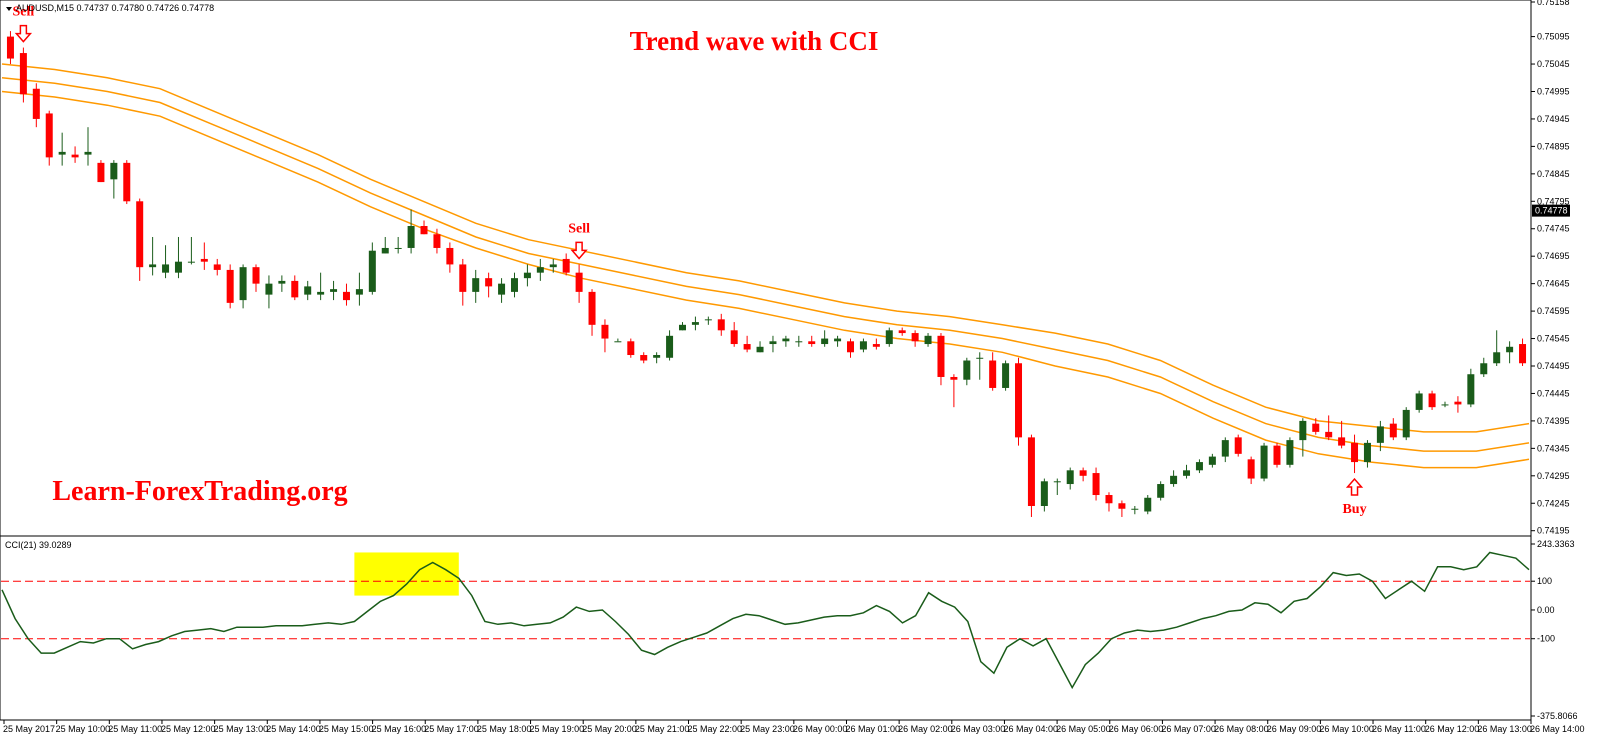 Image resolution: width=1600 pixels, height=753 pixels. What do you see at coordinates (29, 729) in the screenshot?
I see `time-tick-label: 25 May 2017` at bounding box center [29, 729].